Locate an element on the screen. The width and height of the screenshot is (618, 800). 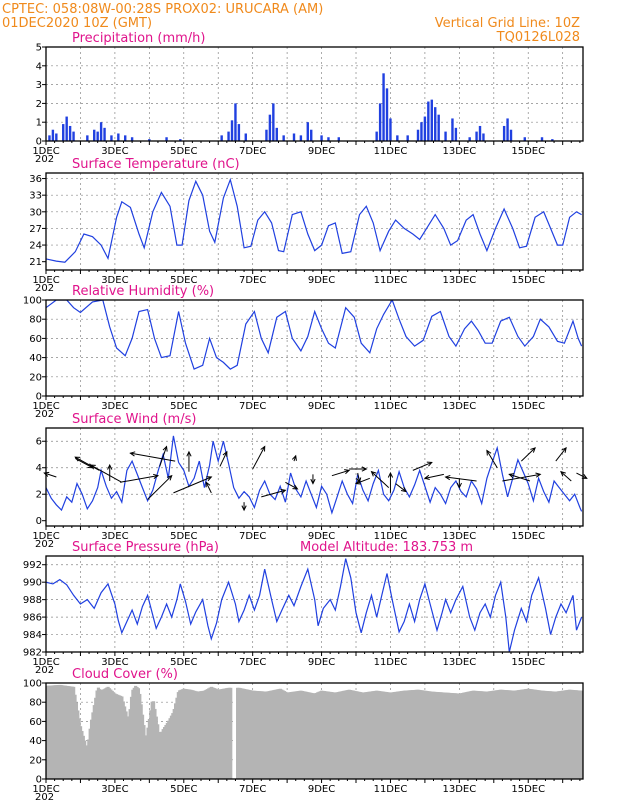
panel-title: Surface Wind (m/s) is located at coordinates (134, 419).